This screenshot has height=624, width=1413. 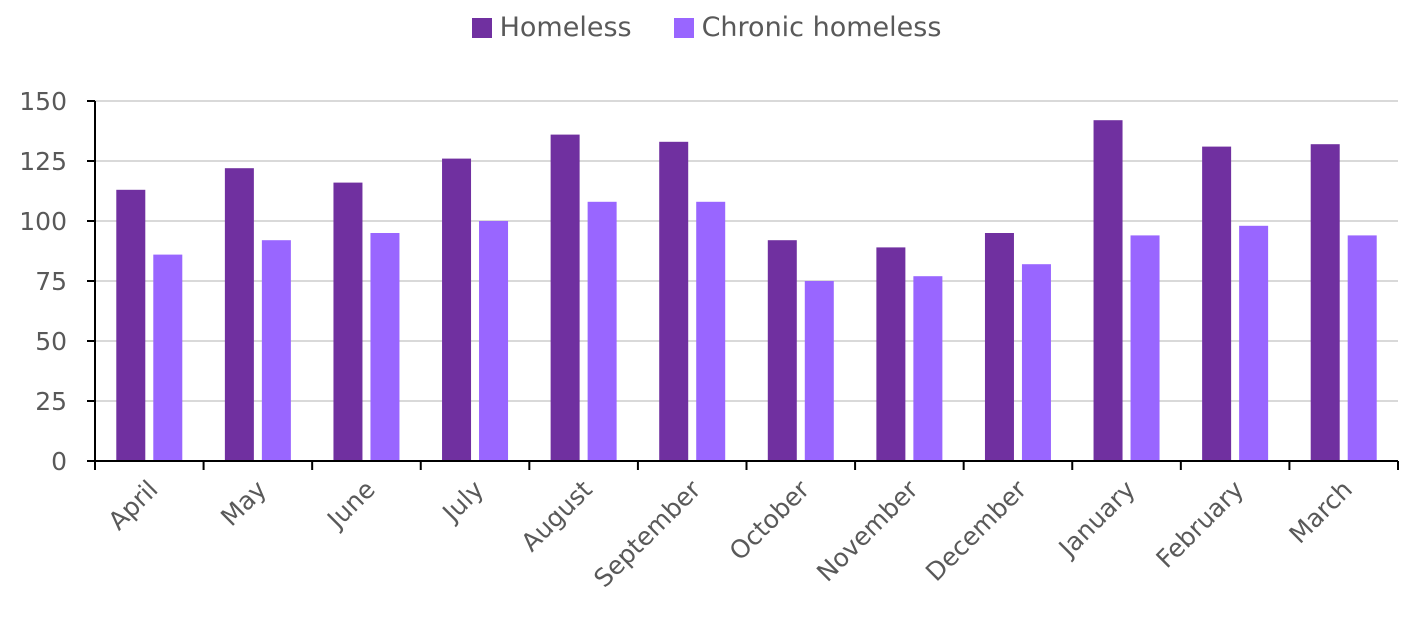 What do you see at coordinates (647, 533) in the screenshot?
I see `x-tick-label: September` at bounding box center [647, 533].